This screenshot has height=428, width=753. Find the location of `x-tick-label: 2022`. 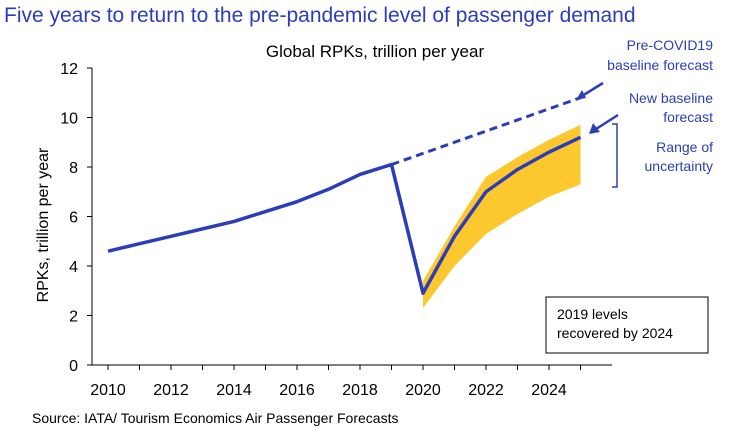

x-tick-label: 2022 is located at coordinates (486, 390).